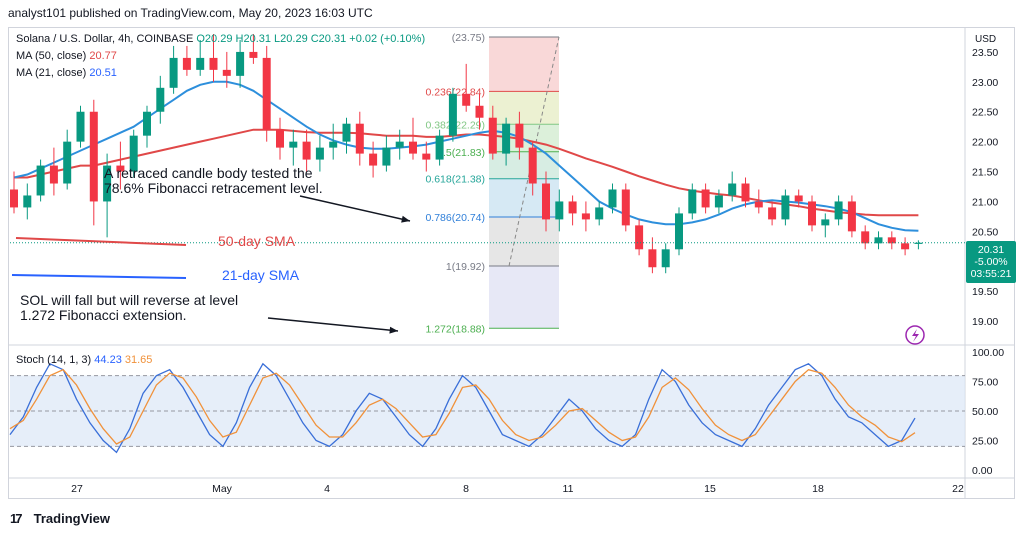 The image size is (1024, 535). I want to click on extension-arrow, so click(333, 324).